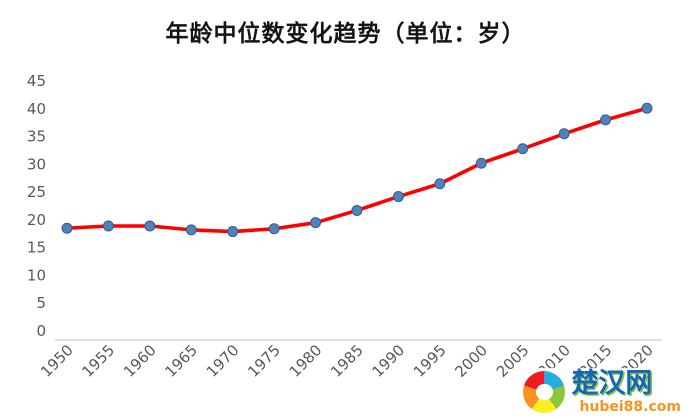 This screenshot has width=691, height=418. I want to click on watermark-logo-icon, so click(544, 392).